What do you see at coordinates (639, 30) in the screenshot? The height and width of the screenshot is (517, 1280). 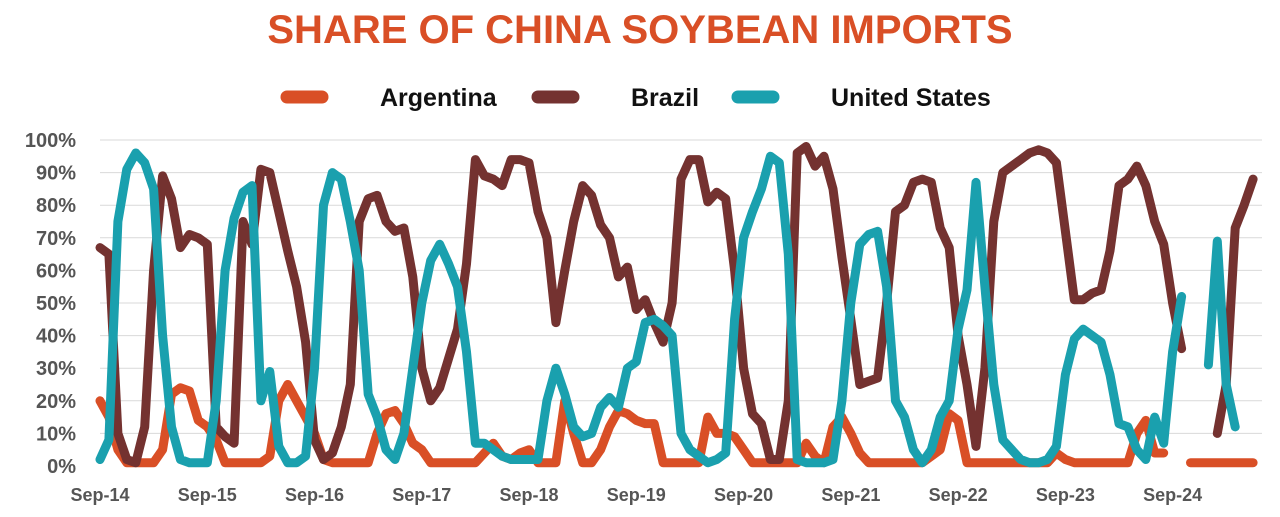 I see `chart-title: SHARE OF CHINA SOYBEAN IMPORTS` at bounding box center [639, 30].